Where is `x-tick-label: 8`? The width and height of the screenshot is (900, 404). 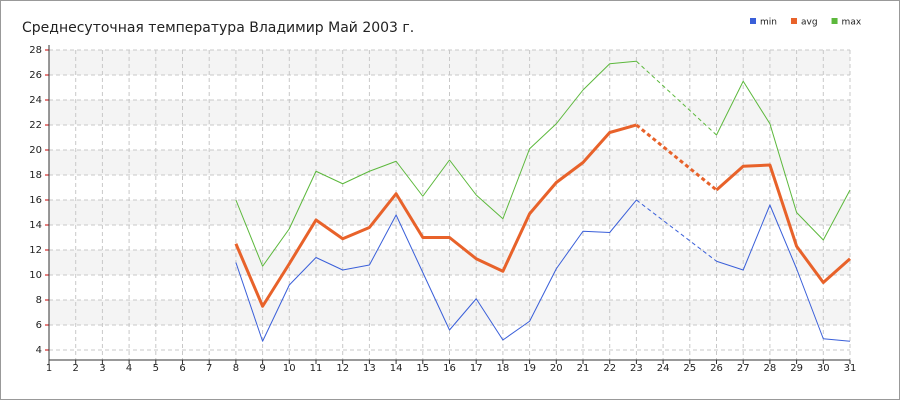
x-tick-label: 8 is located at coordinates (236, 368).